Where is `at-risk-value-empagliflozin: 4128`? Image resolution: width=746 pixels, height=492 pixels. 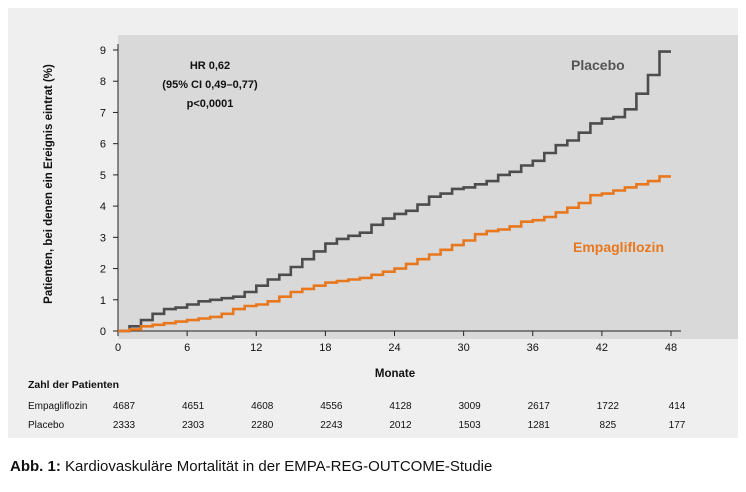
at-risk-value-empagliflozin: 4128 is located at coordinates (400, 406).